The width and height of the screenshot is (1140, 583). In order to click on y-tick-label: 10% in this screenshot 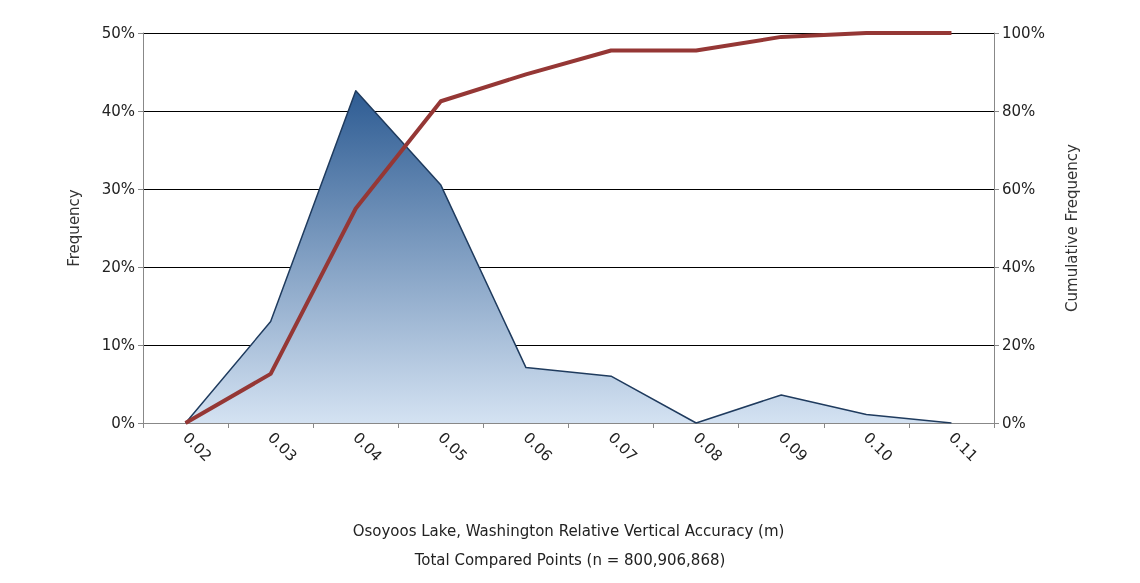, I will do `click(118, 345)`.